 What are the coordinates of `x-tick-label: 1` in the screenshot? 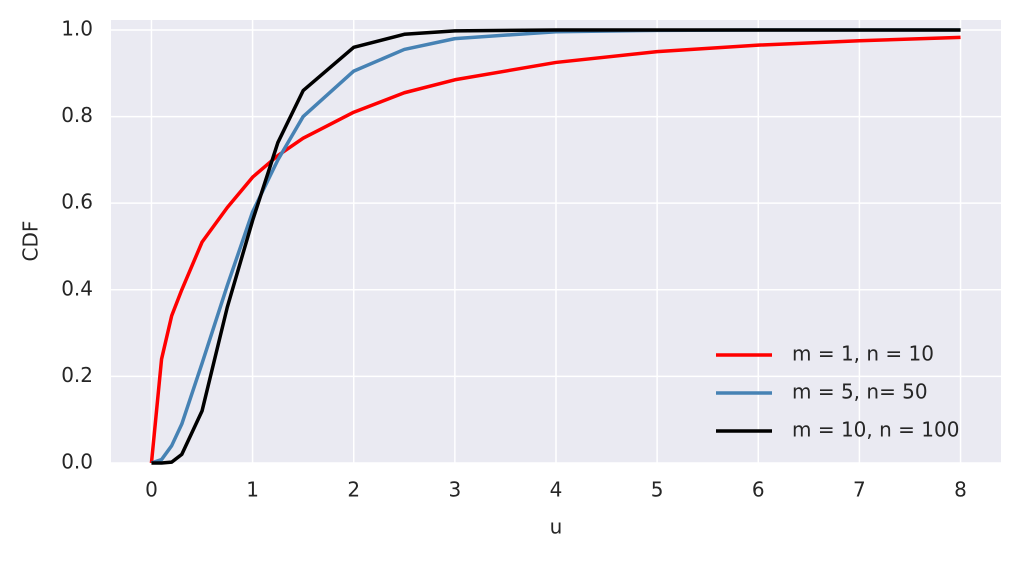 It's located at (252, 490).